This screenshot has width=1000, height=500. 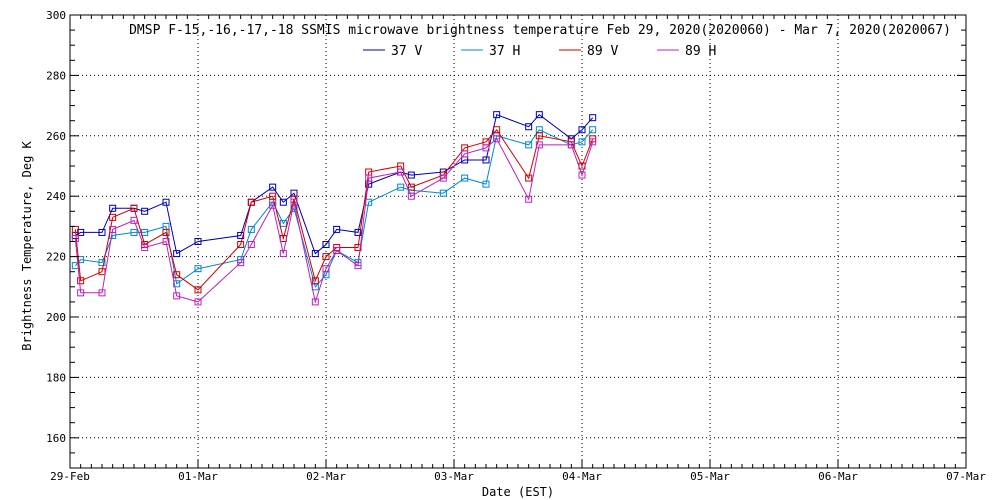 What do you see at coordinates (838, 476) in the screenshot?
I see `x-tick-label: 06-Mar` at bounding box center [838, 476].